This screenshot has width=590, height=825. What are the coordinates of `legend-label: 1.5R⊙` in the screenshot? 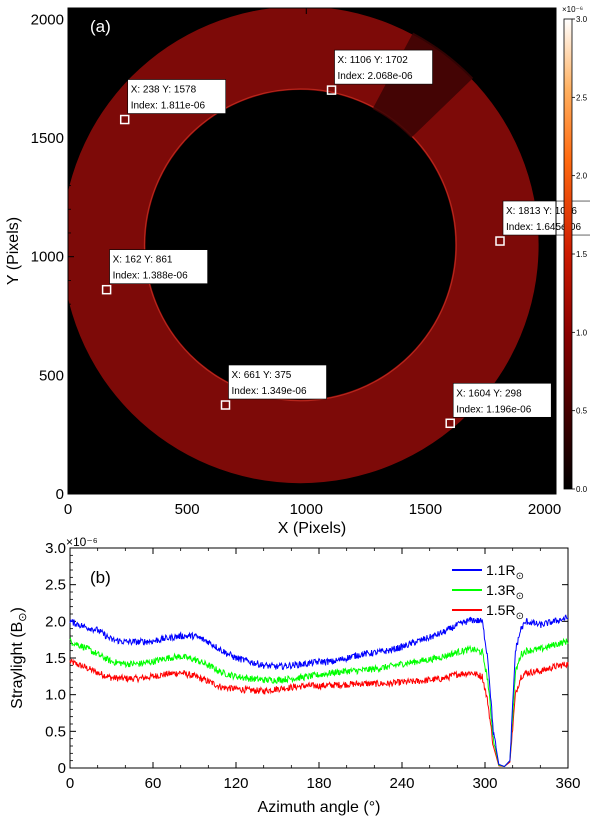 It's located at (505, 612).